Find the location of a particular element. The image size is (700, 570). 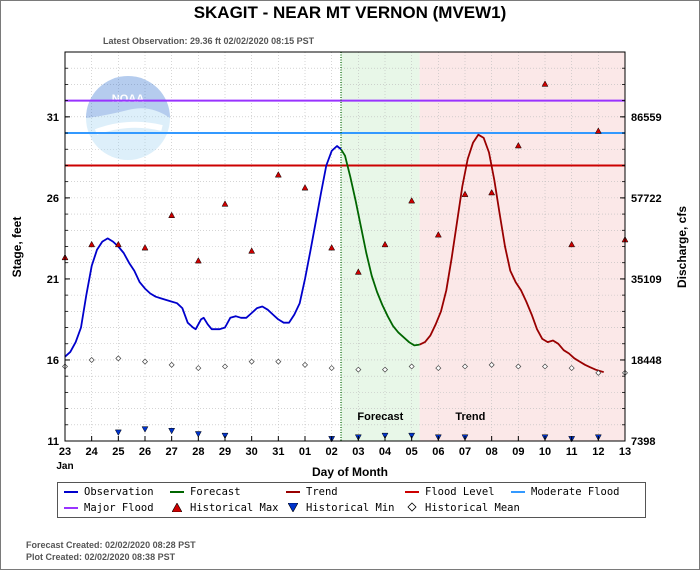

x-tick-label-24: 24 is located at coordinates (92, 452).